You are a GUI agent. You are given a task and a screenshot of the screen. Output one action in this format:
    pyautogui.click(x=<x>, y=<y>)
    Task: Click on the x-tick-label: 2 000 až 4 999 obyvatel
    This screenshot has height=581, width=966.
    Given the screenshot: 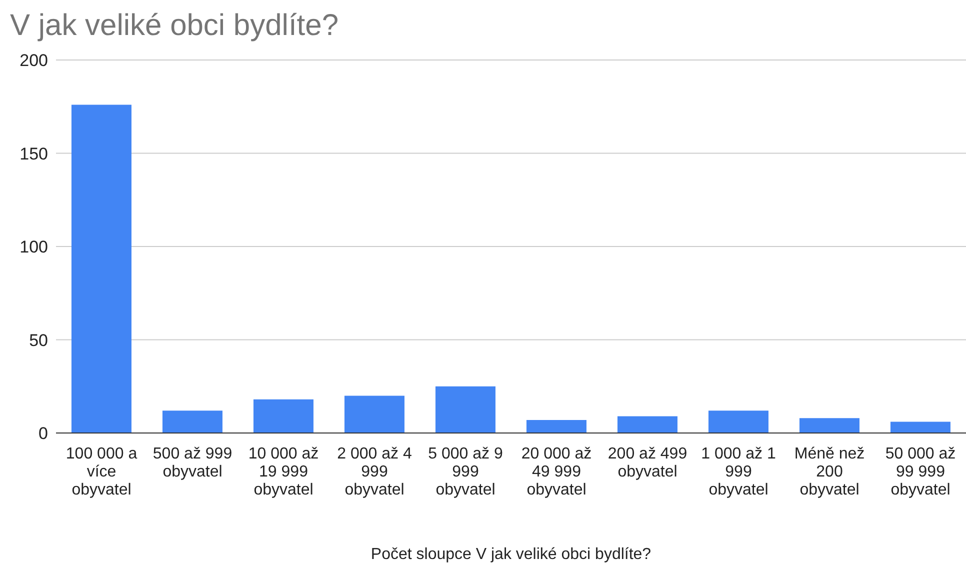 What is the action you would take?
    pyautogui.click(x=374, y=471)
    